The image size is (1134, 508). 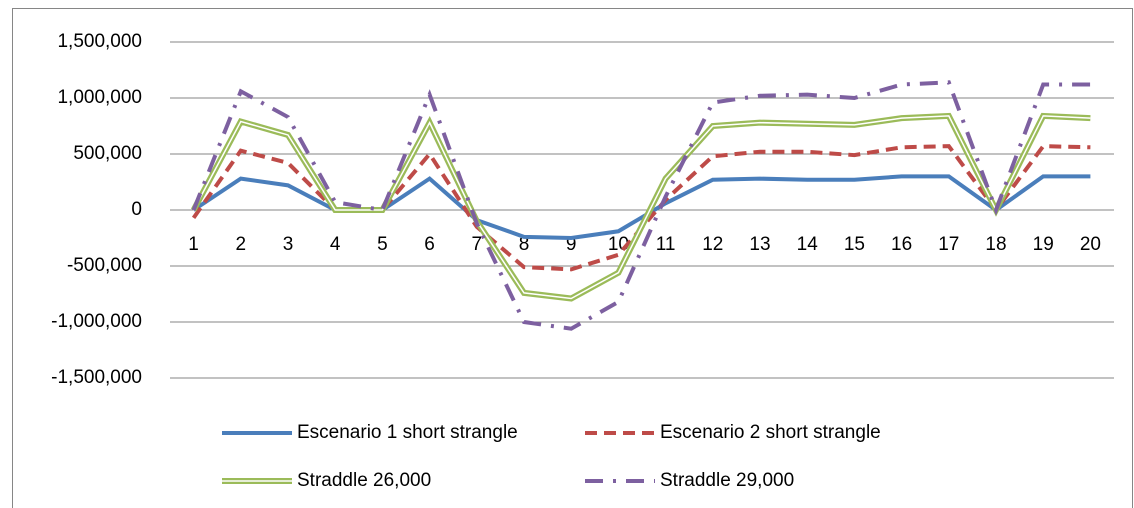 What do you see at coordinates (335, 244) in the screenshot?
I see `x-tick-label: 4` at bounding box center [335, 244].